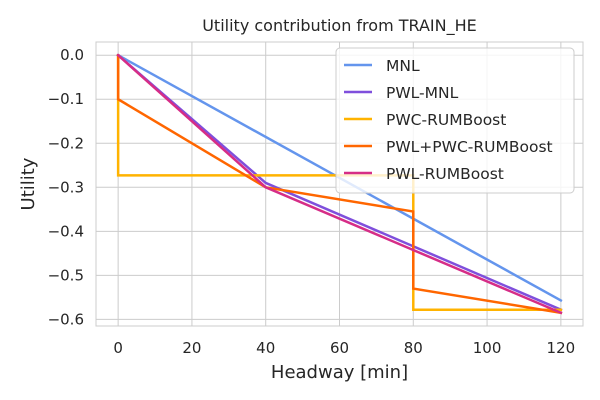 The height and width of the screenshot is (400, 600). What do you see at coordinates (66, 275) in the screenshot?
I see `y-tick-label: −0.5` at bounding box center [66, 275].